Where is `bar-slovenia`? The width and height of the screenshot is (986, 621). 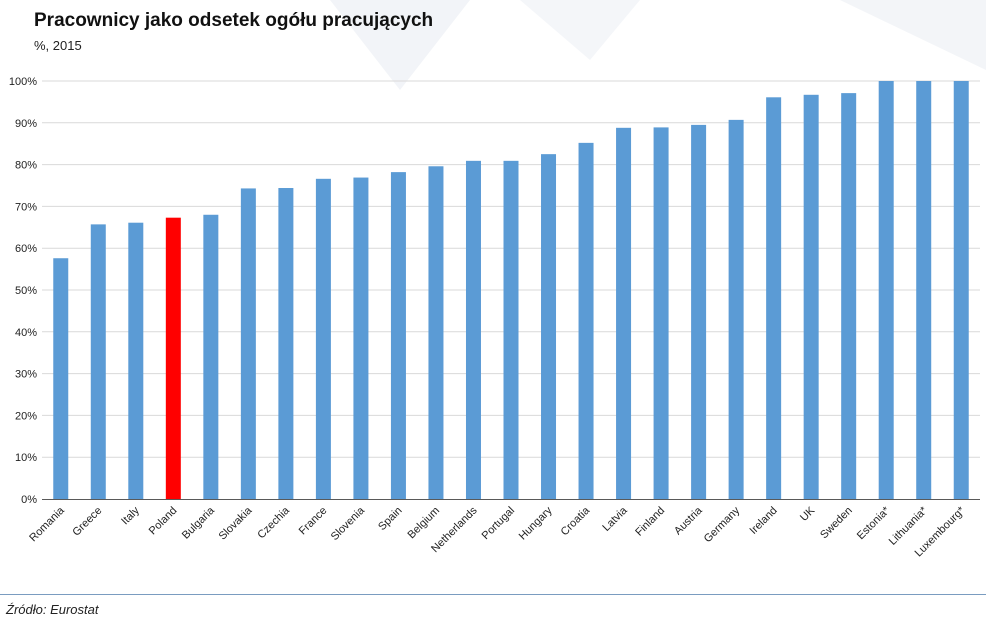 bar-slovenia is located at coordinates (361, 338).